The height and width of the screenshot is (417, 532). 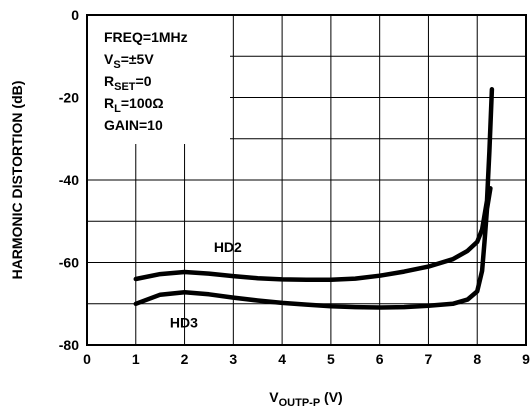 What do you see at coordinates (129, 61) in the screenshot?
I see `condition-vs: VS=±5V` at bounding box center [129, 61].